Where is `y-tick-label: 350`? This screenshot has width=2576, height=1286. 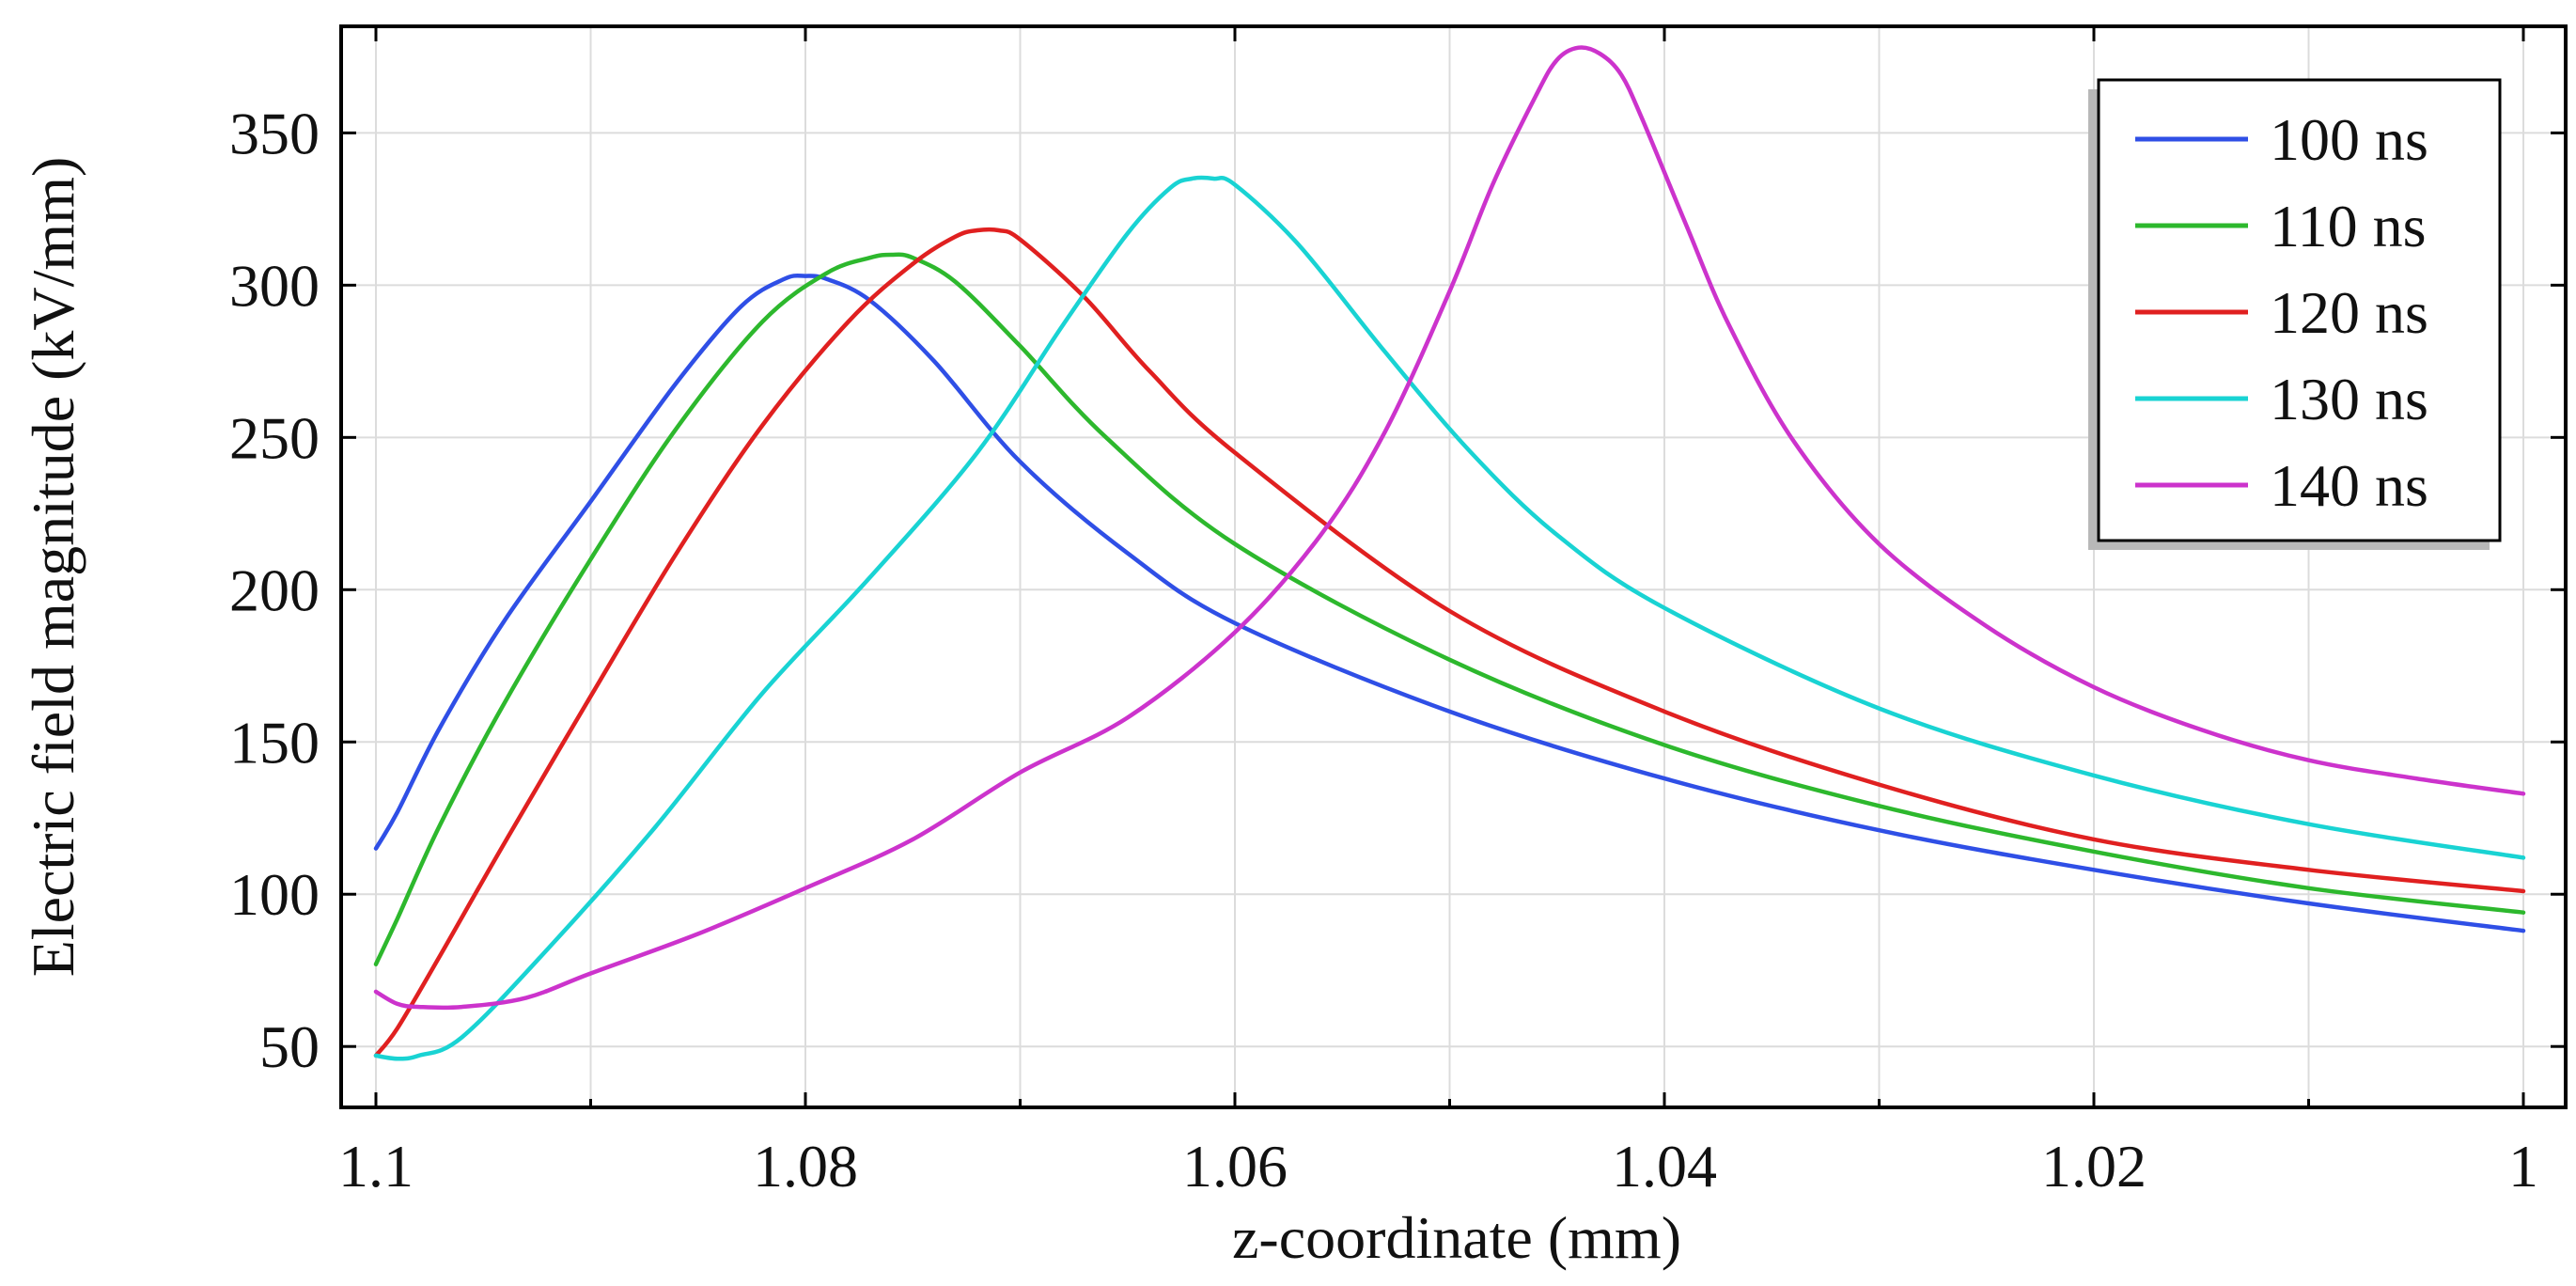 y-tick-label: 350 is located at coordinates (274, 133).